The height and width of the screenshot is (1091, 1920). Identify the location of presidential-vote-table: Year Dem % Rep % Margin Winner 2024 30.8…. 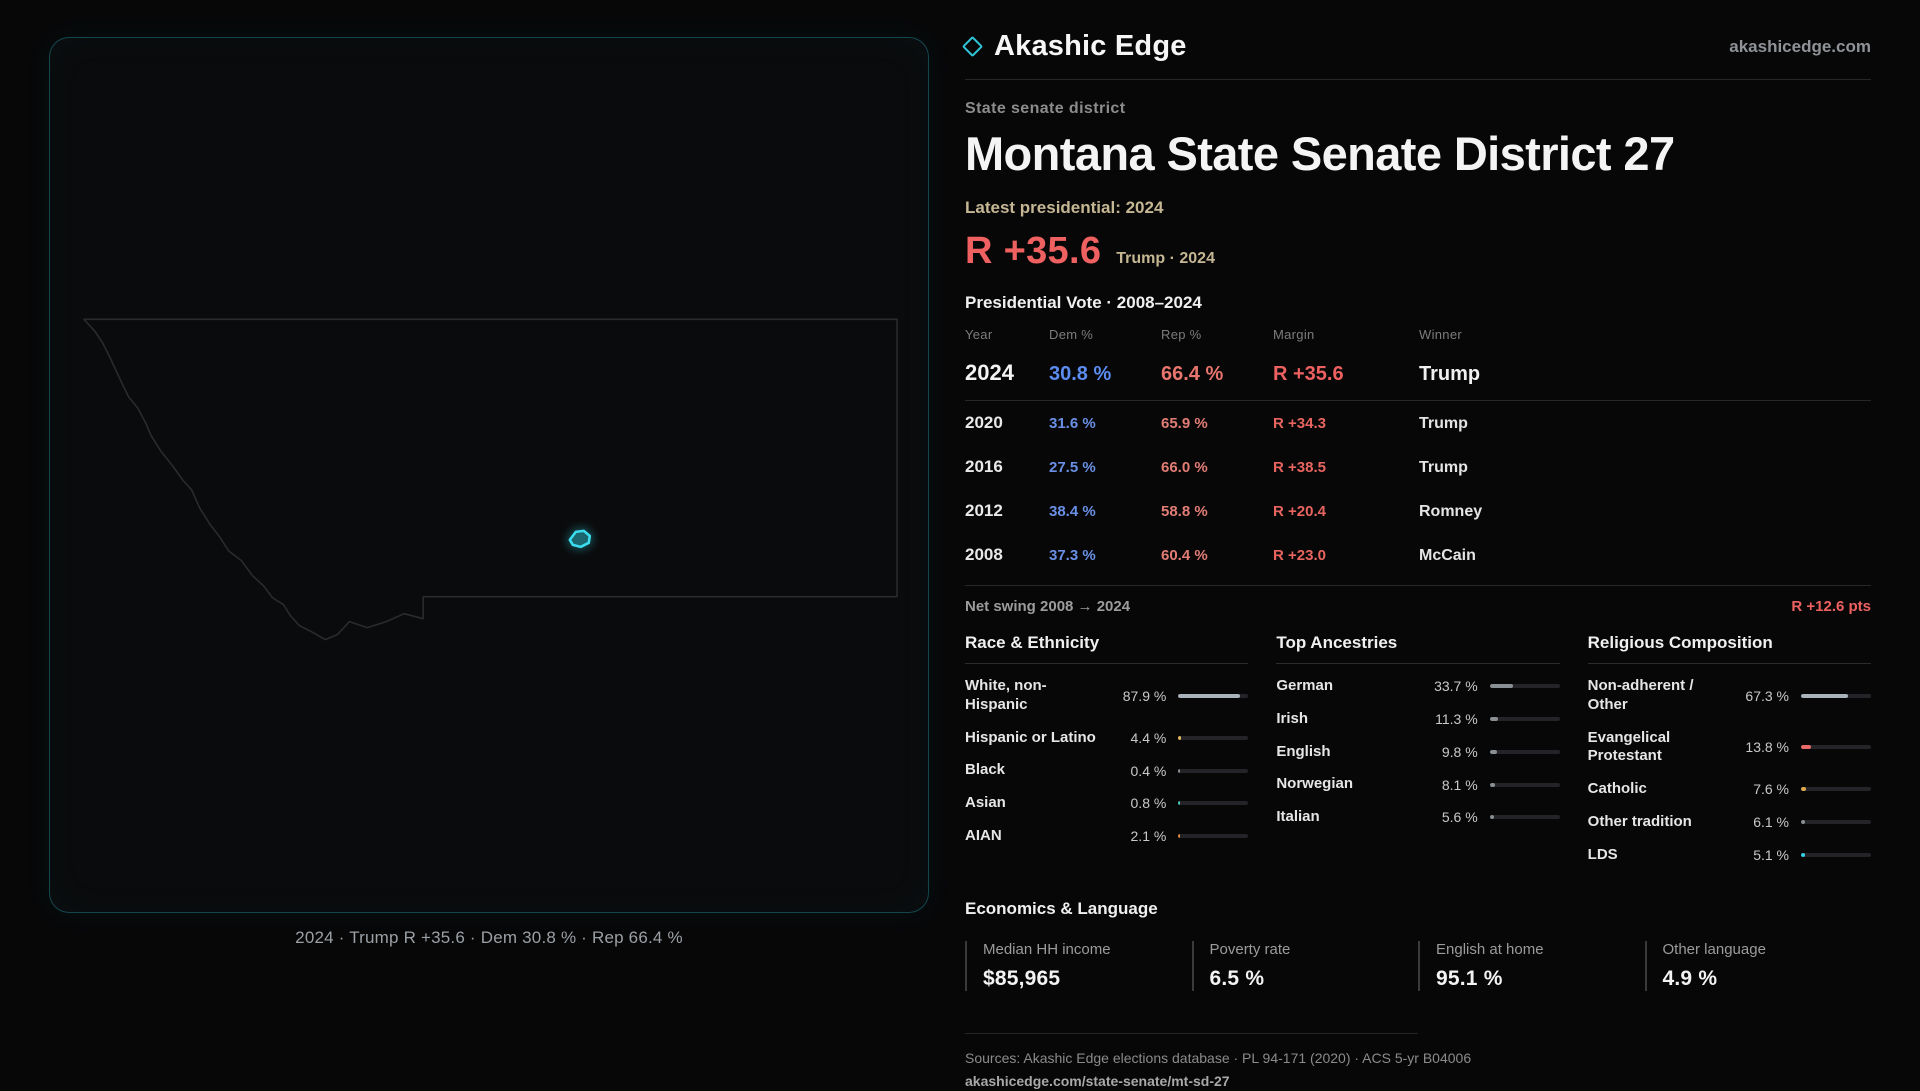
(1418, 452).